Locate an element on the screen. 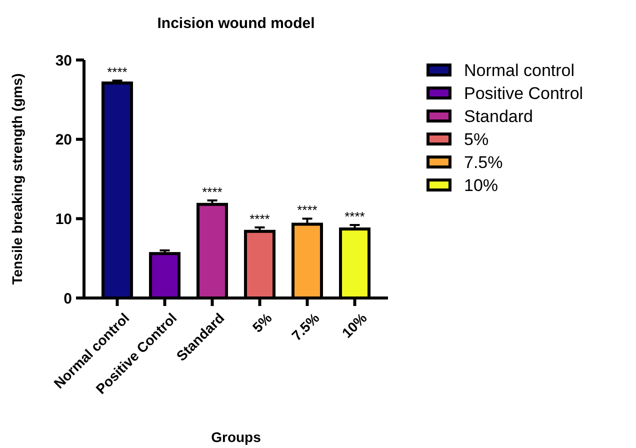  legend-label: 5% is located at coordinates (476, 139).